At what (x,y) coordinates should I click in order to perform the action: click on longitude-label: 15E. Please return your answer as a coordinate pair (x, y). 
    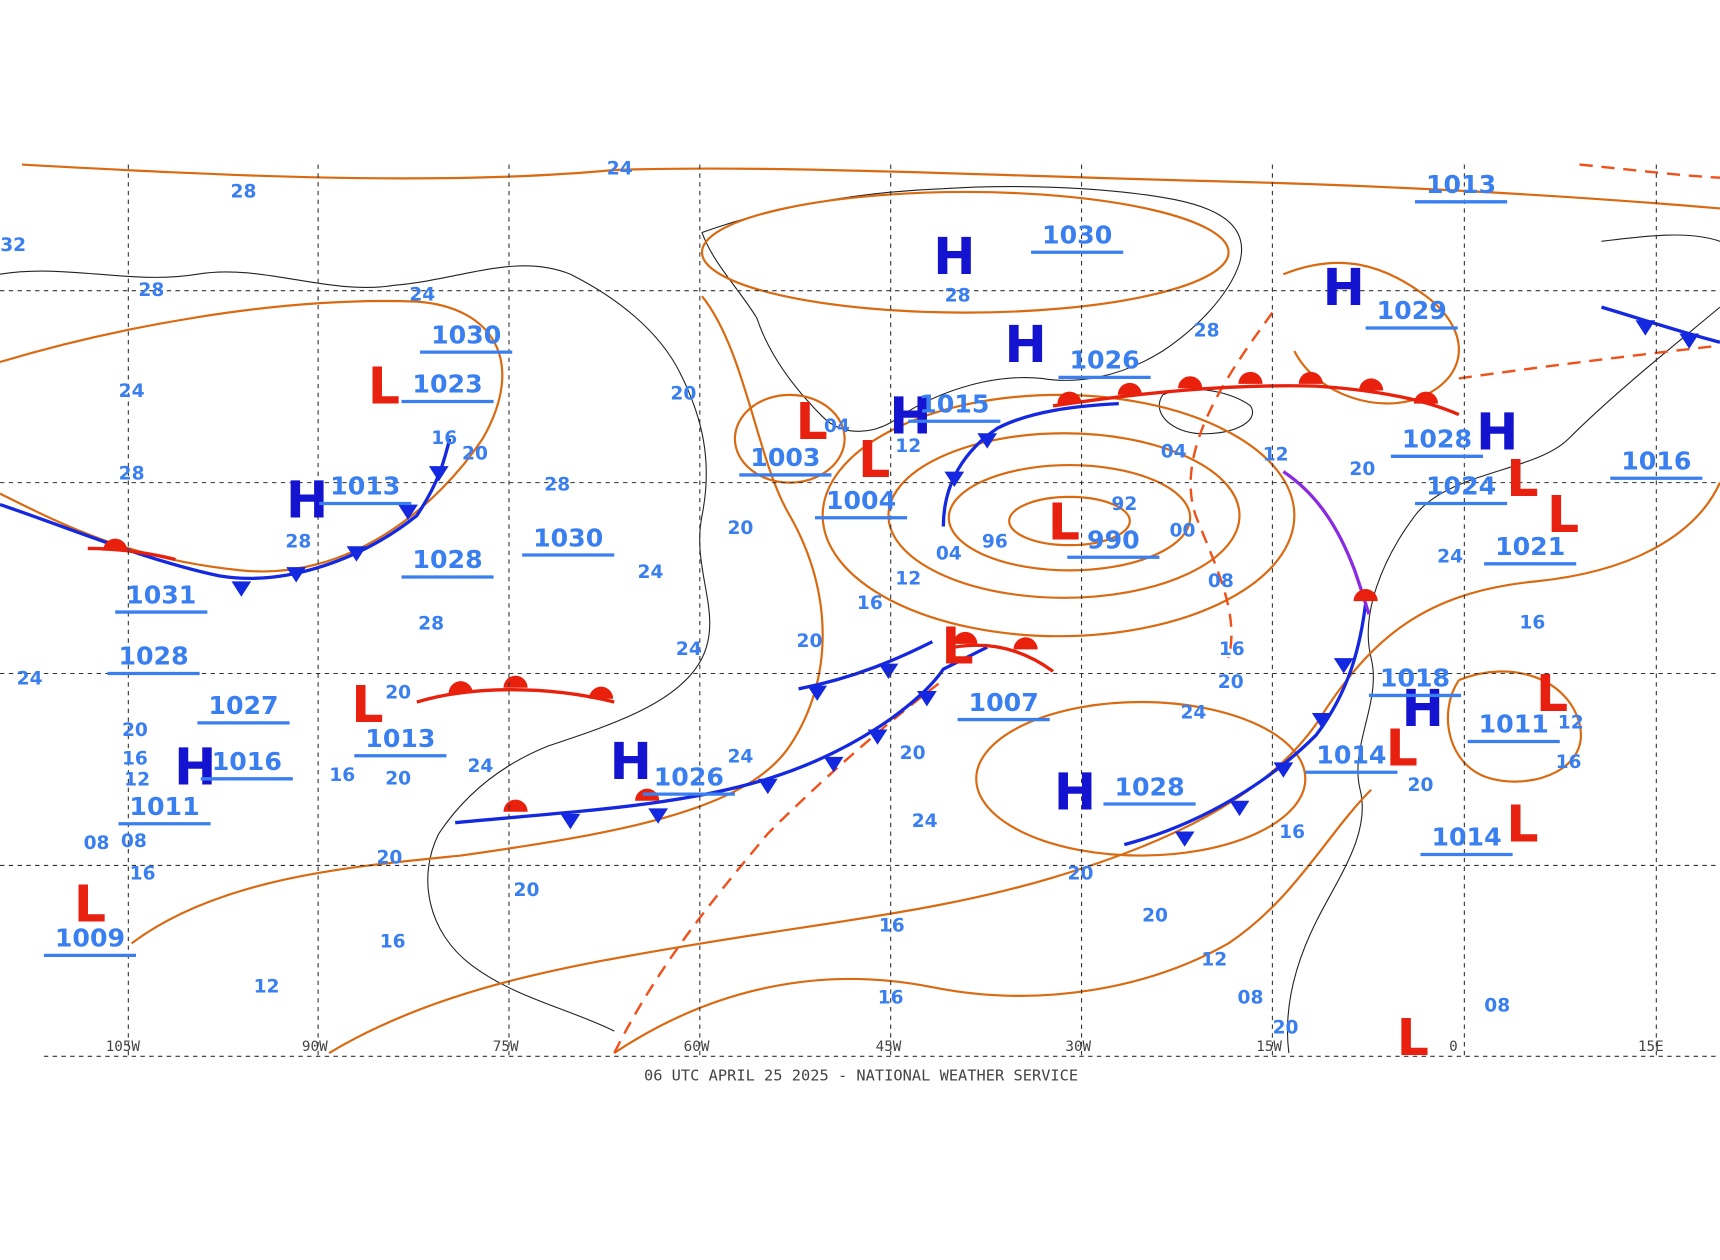
    Looking at the image, I should click on (1651, 1047).